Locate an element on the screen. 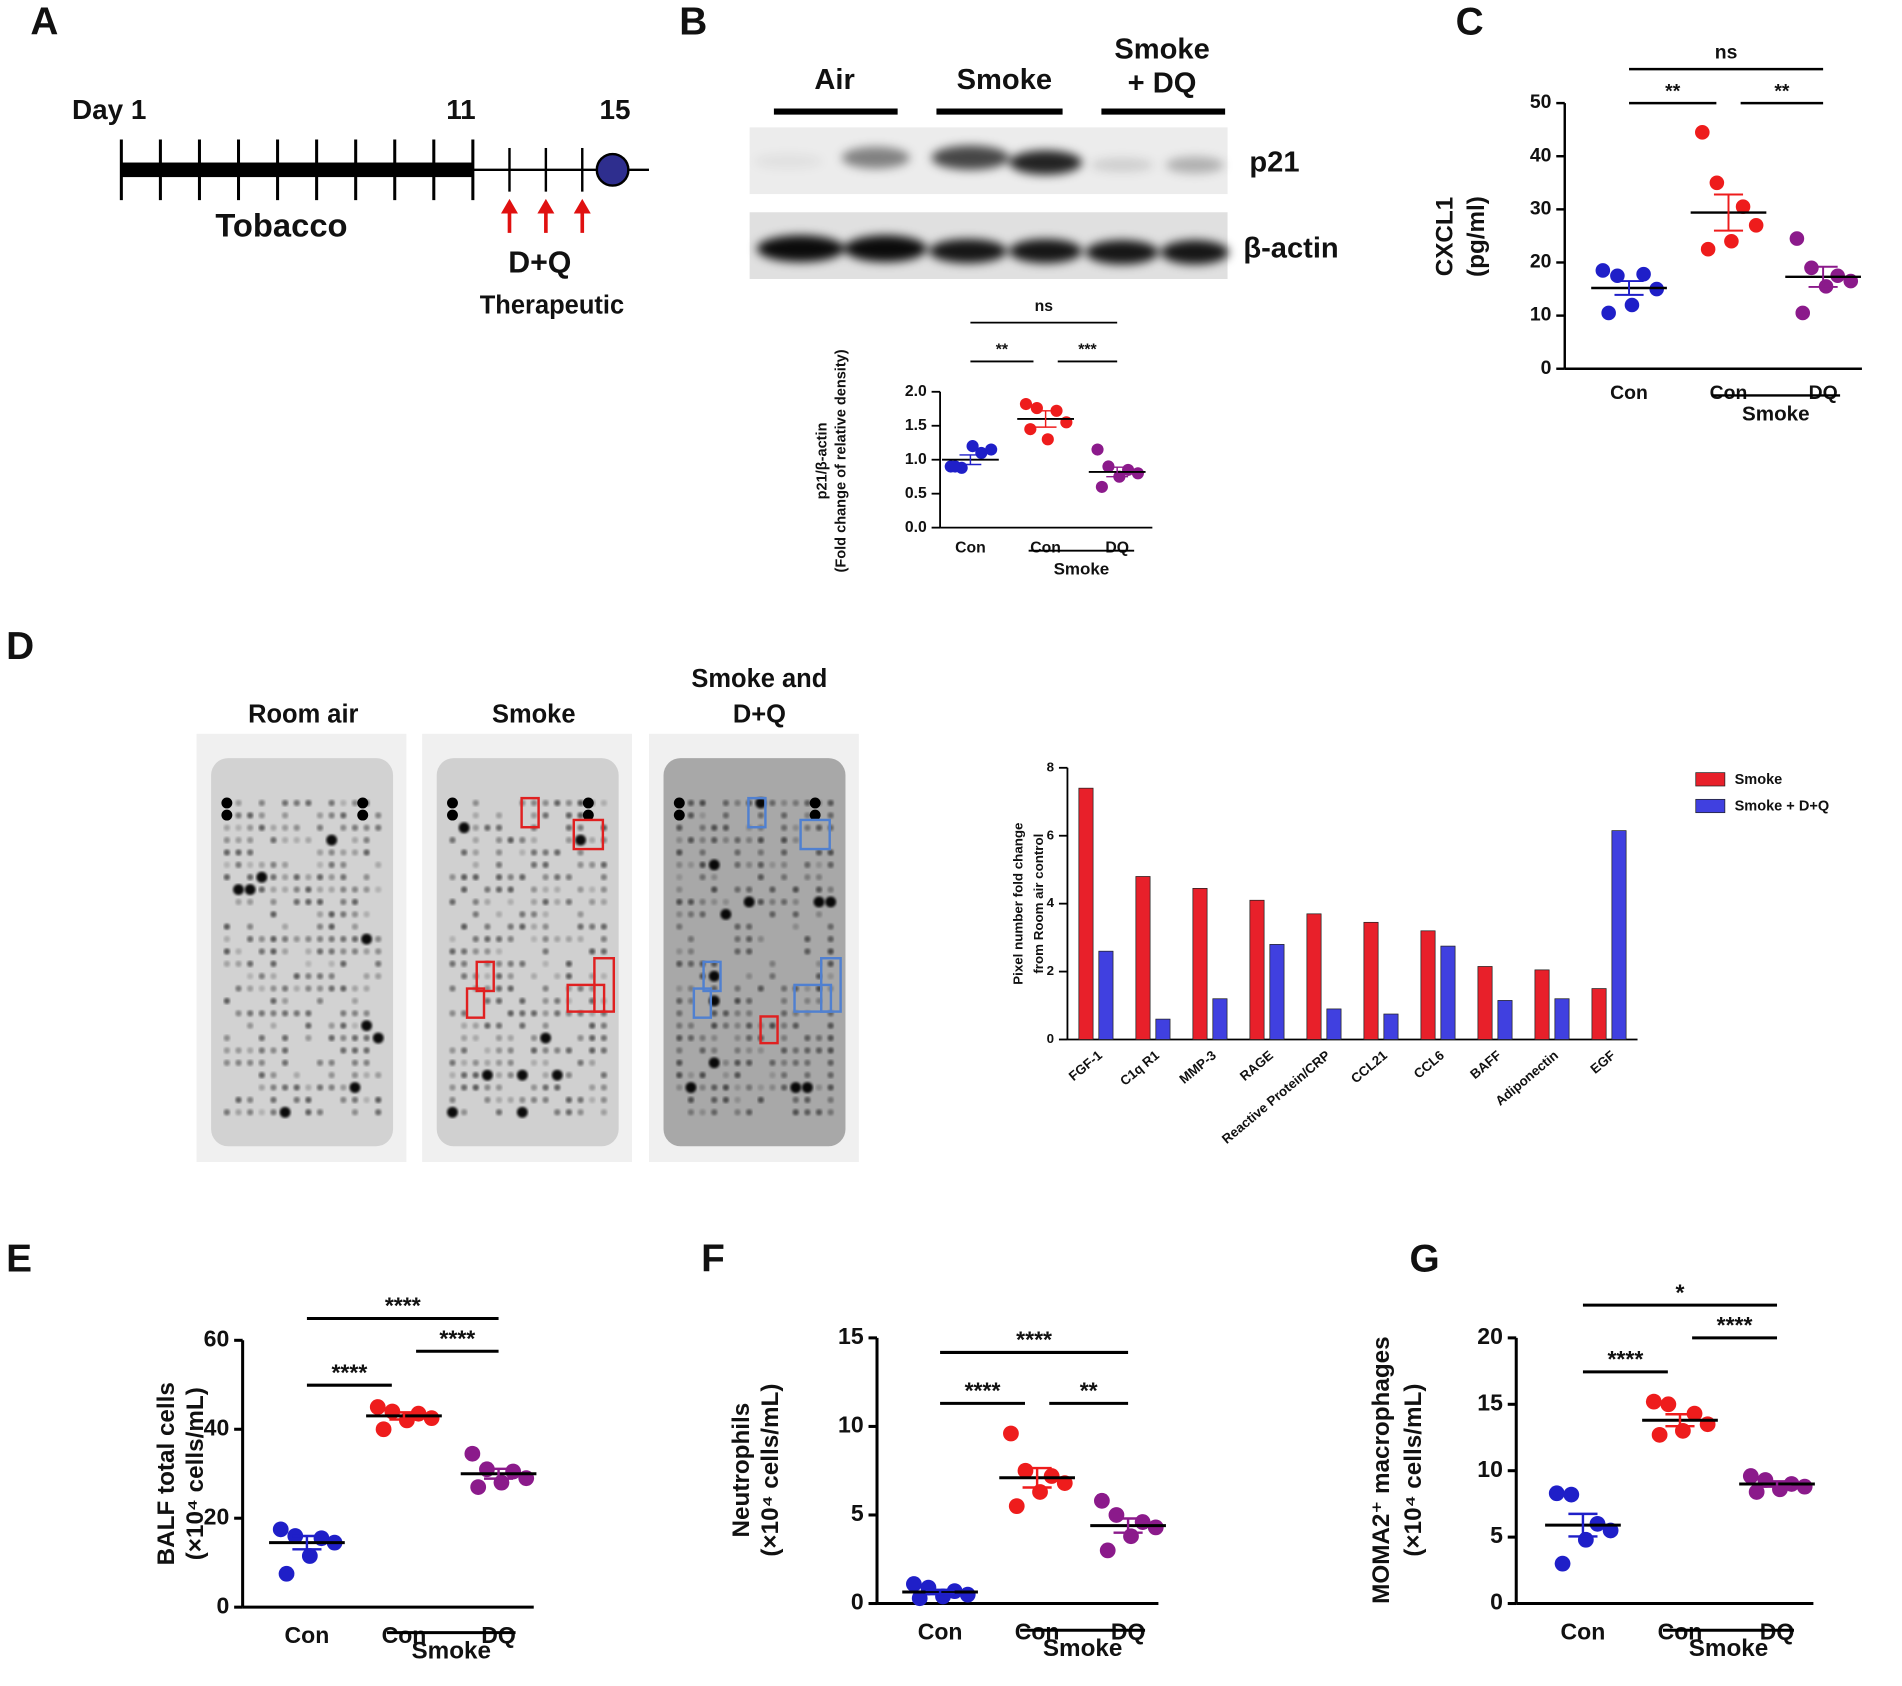  y-tick-label: 15 is located at coordinates (1490, 1402).